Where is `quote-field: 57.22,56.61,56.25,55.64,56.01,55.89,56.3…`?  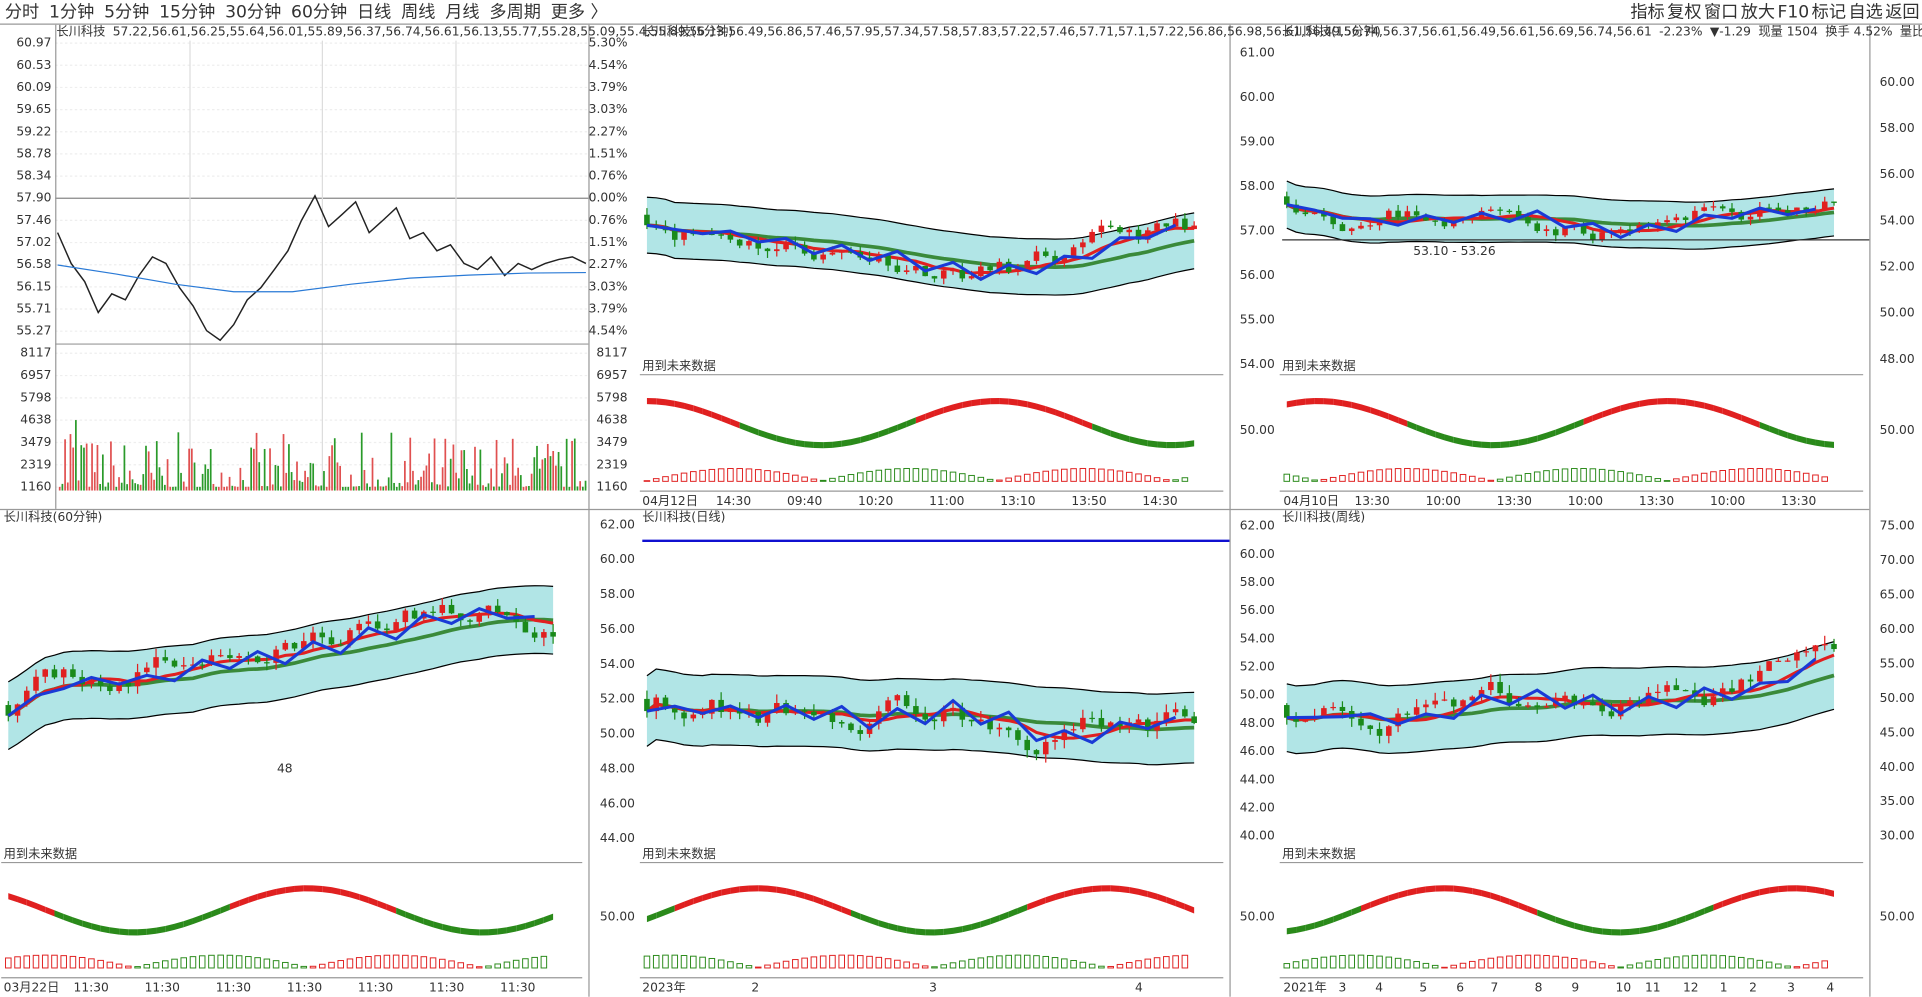 quote-field: 57.22,56.61,56.25,55.64,56.01,55.89,56.3… is located at coordinates (882, 32).